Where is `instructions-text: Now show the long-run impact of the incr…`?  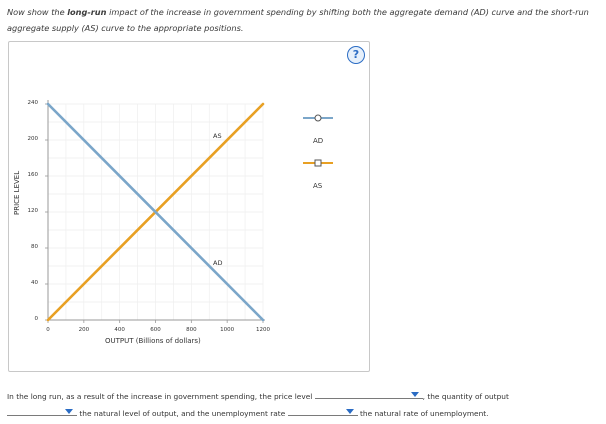 instructions-text: Now show the long-run impact of the incr… is located at coordinates (298, 20).